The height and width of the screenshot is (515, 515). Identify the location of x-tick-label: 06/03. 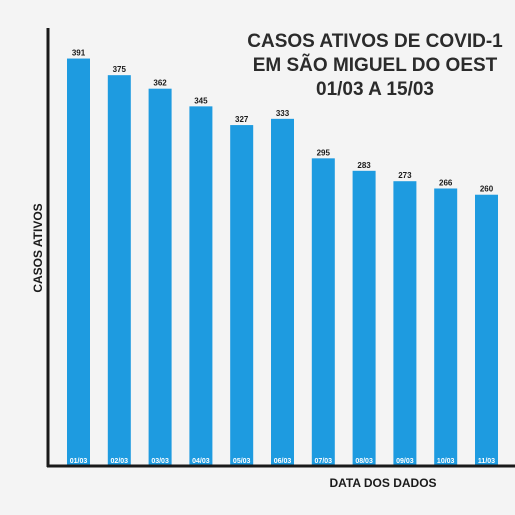
(283, 461).